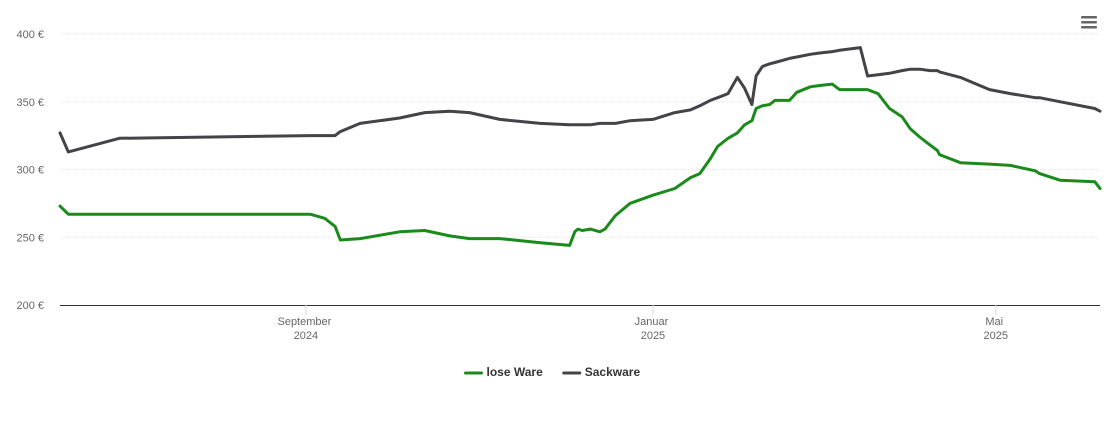 The height and width of the screenshot is (423, 1110). Describe the element at coordinates (653, 329) in the screenshot. I see `x-tick-label: Januar 2025` at that location.